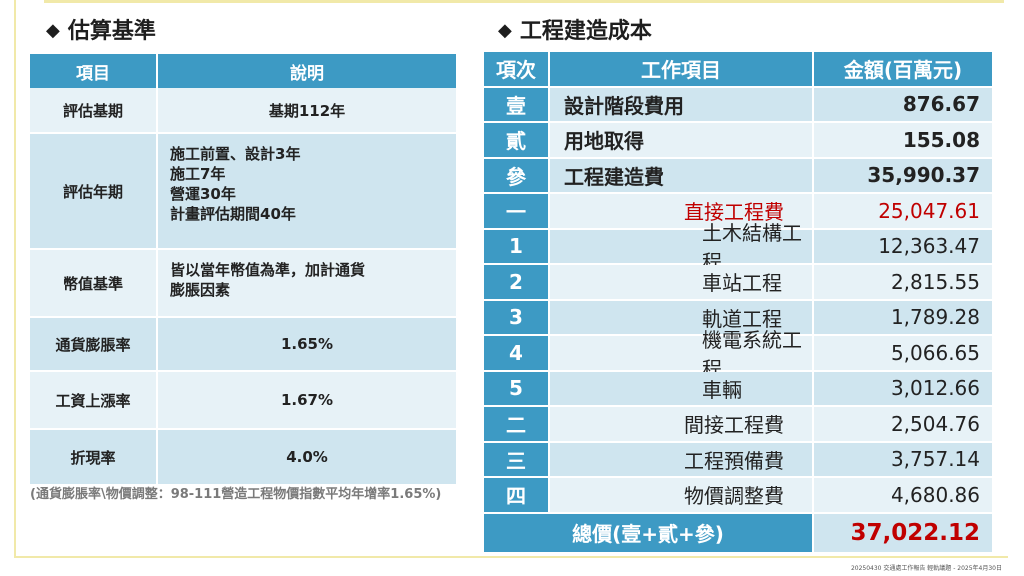 This screenshot has width=1024, height=576. I want to click on row-no: 1, so click(517, 247).